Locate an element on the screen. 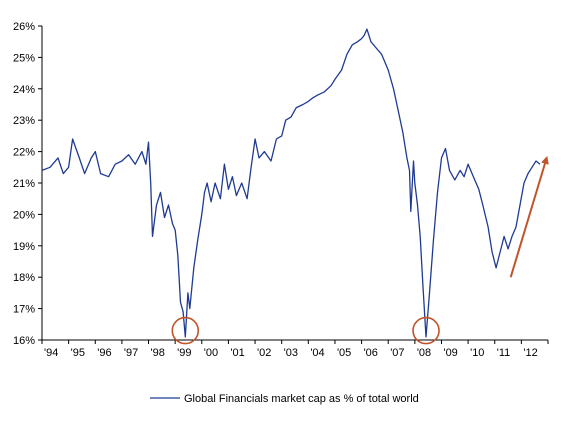 The height and width of the screenshot is (428, 588). y-tick-label: 18% is located at coordinates (24, 278).